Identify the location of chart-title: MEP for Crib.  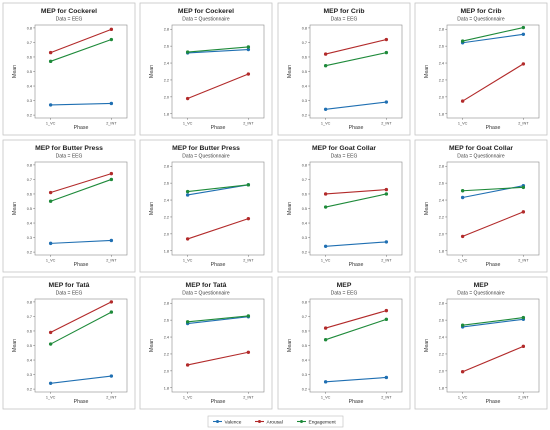
(480, 11).